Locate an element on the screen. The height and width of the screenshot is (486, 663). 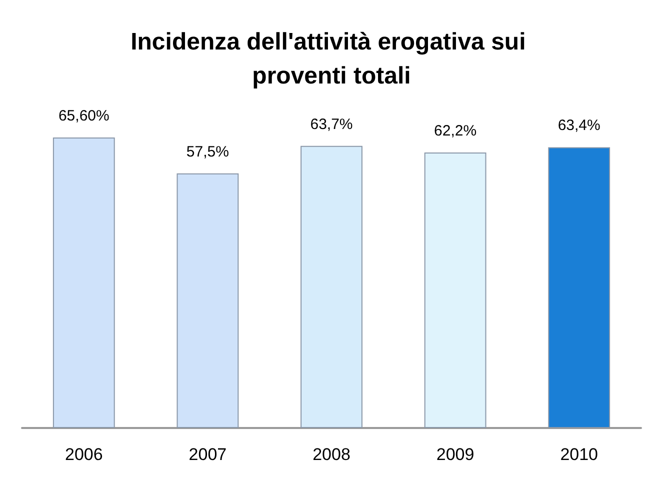
data-label: 63,4% is located at coordinates (579, 125).